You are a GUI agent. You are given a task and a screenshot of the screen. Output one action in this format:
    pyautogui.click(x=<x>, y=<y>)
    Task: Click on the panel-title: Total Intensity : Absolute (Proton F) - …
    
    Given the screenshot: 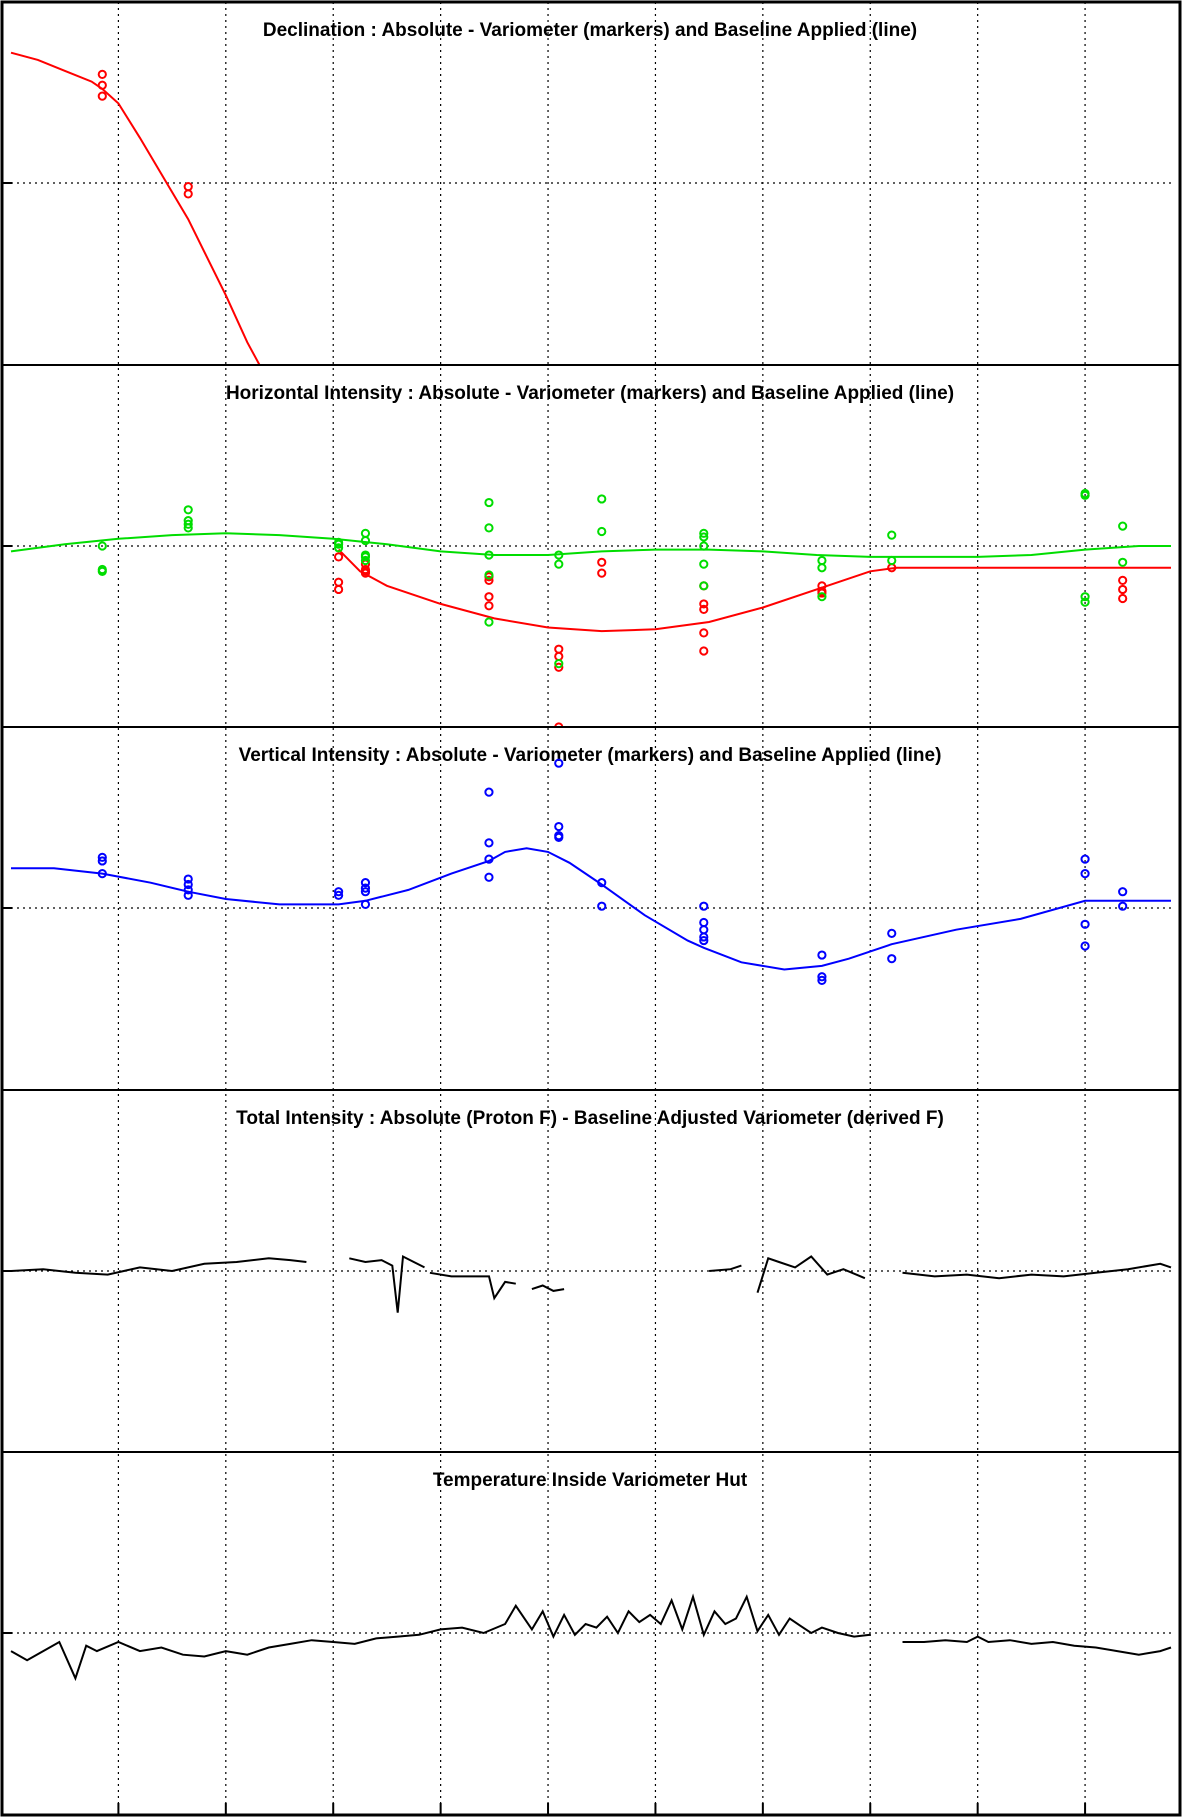 What is the action you would take?
    pyautogui.click(x=590, y=1118)
    